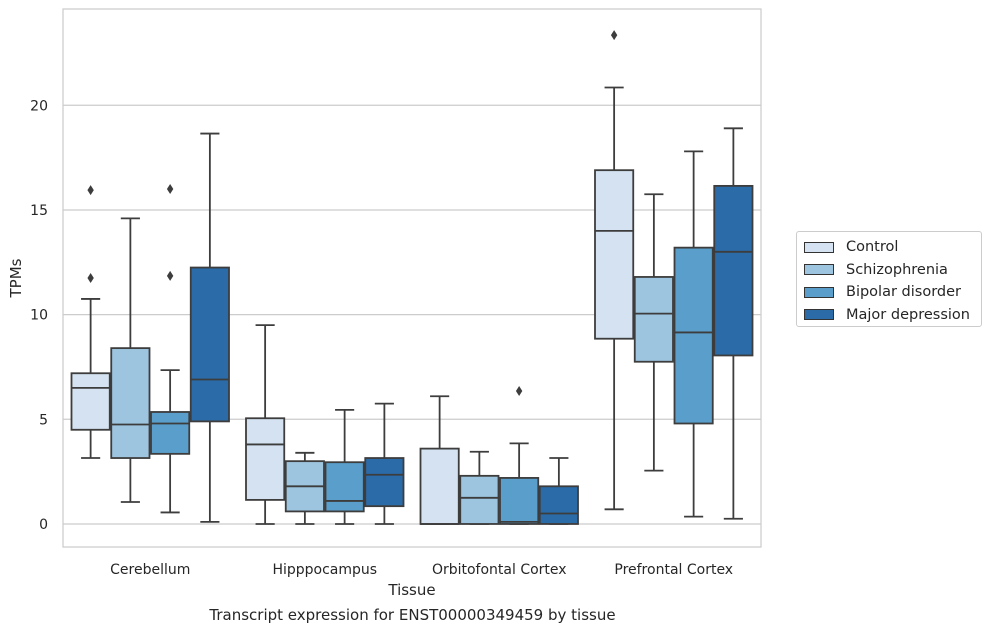 Image resolution: width=993 pixels, height=634 pixels. What do you see at coordinates (150, 570) in the screenshot?
I see `x-tick-label: Cerebellum` at bounding box center [150, 570].